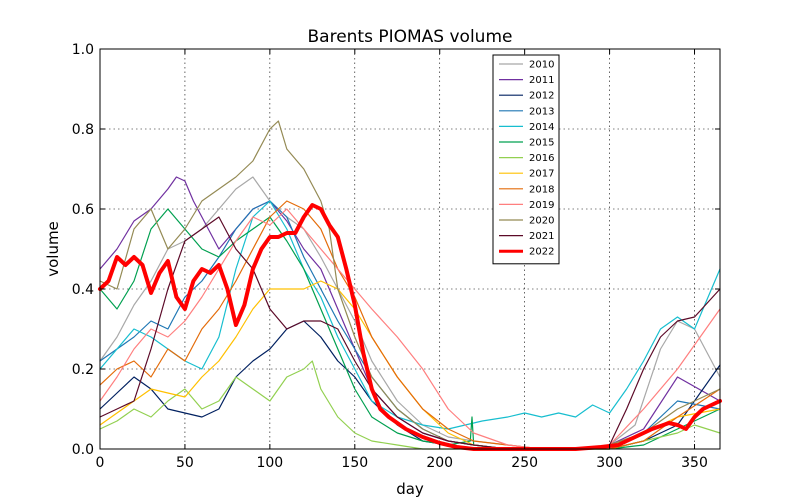  I want to click on y-tick-label: 0.6, so click(83, 210).